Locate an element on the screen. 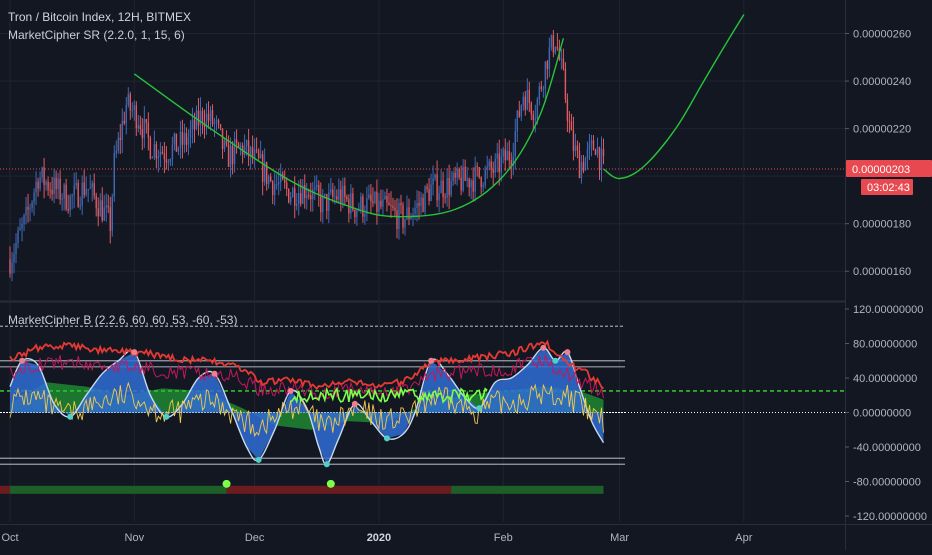 The width and height of the screenshot is (932, 555). chart-title: Tron / Bitcoin Index, 12H, BITMEX is located at coordinates (99, 17).